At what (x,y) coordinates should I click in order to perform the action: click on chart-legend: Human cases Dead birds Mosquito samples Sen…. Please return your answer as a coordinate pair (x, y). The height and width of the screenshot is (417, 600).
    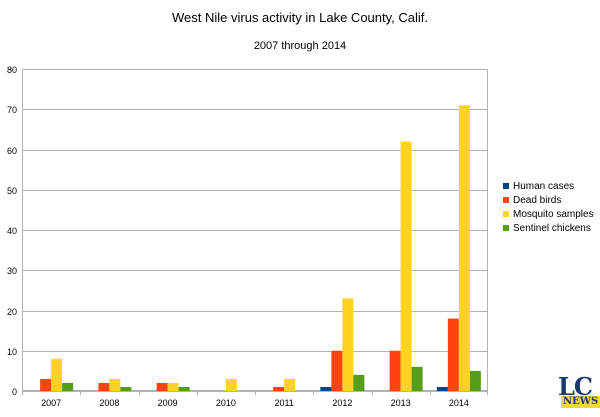
    Looking at the image, I should click on (548, 207).